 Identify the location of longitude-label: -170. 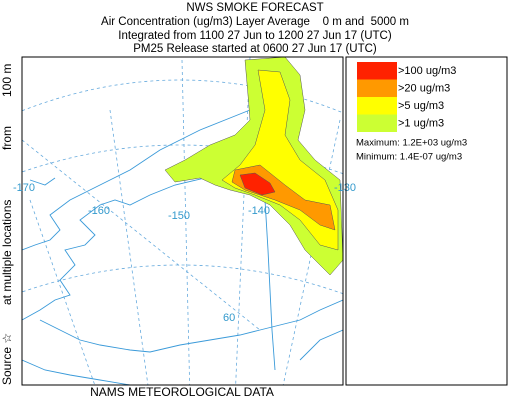
(24, 188).